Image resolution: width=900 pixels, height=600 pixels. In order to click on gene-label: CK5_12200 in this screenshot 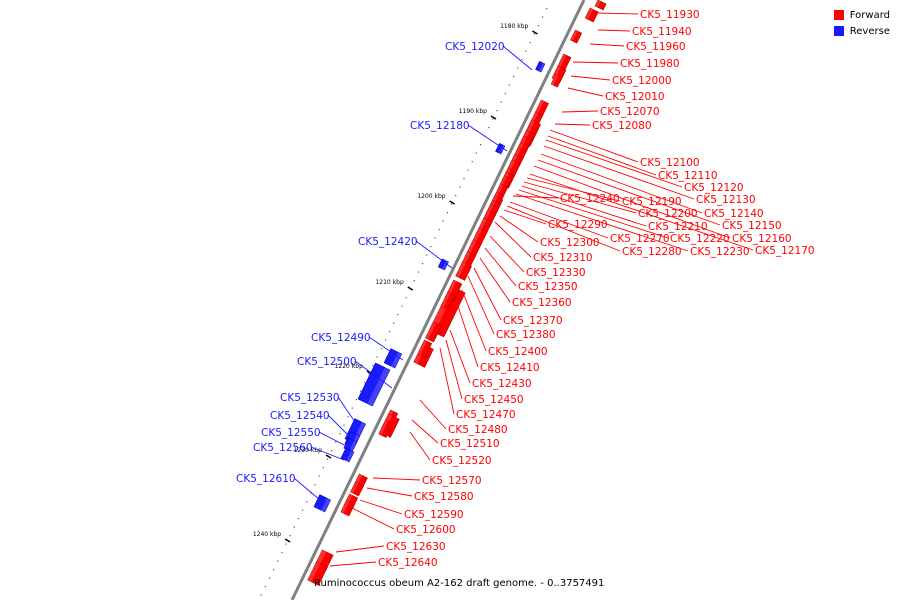, I will do `click(668, 214)`.